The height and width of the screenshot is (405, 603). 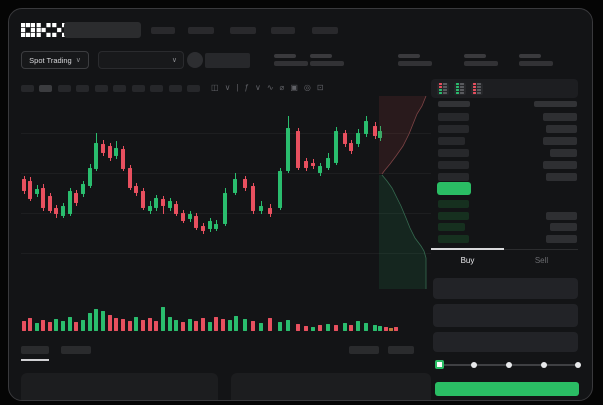 What do you see at coordinates (307, 87) in the screenshot?
I see `settings-icon: ◎` at bounding box center [307, 87].